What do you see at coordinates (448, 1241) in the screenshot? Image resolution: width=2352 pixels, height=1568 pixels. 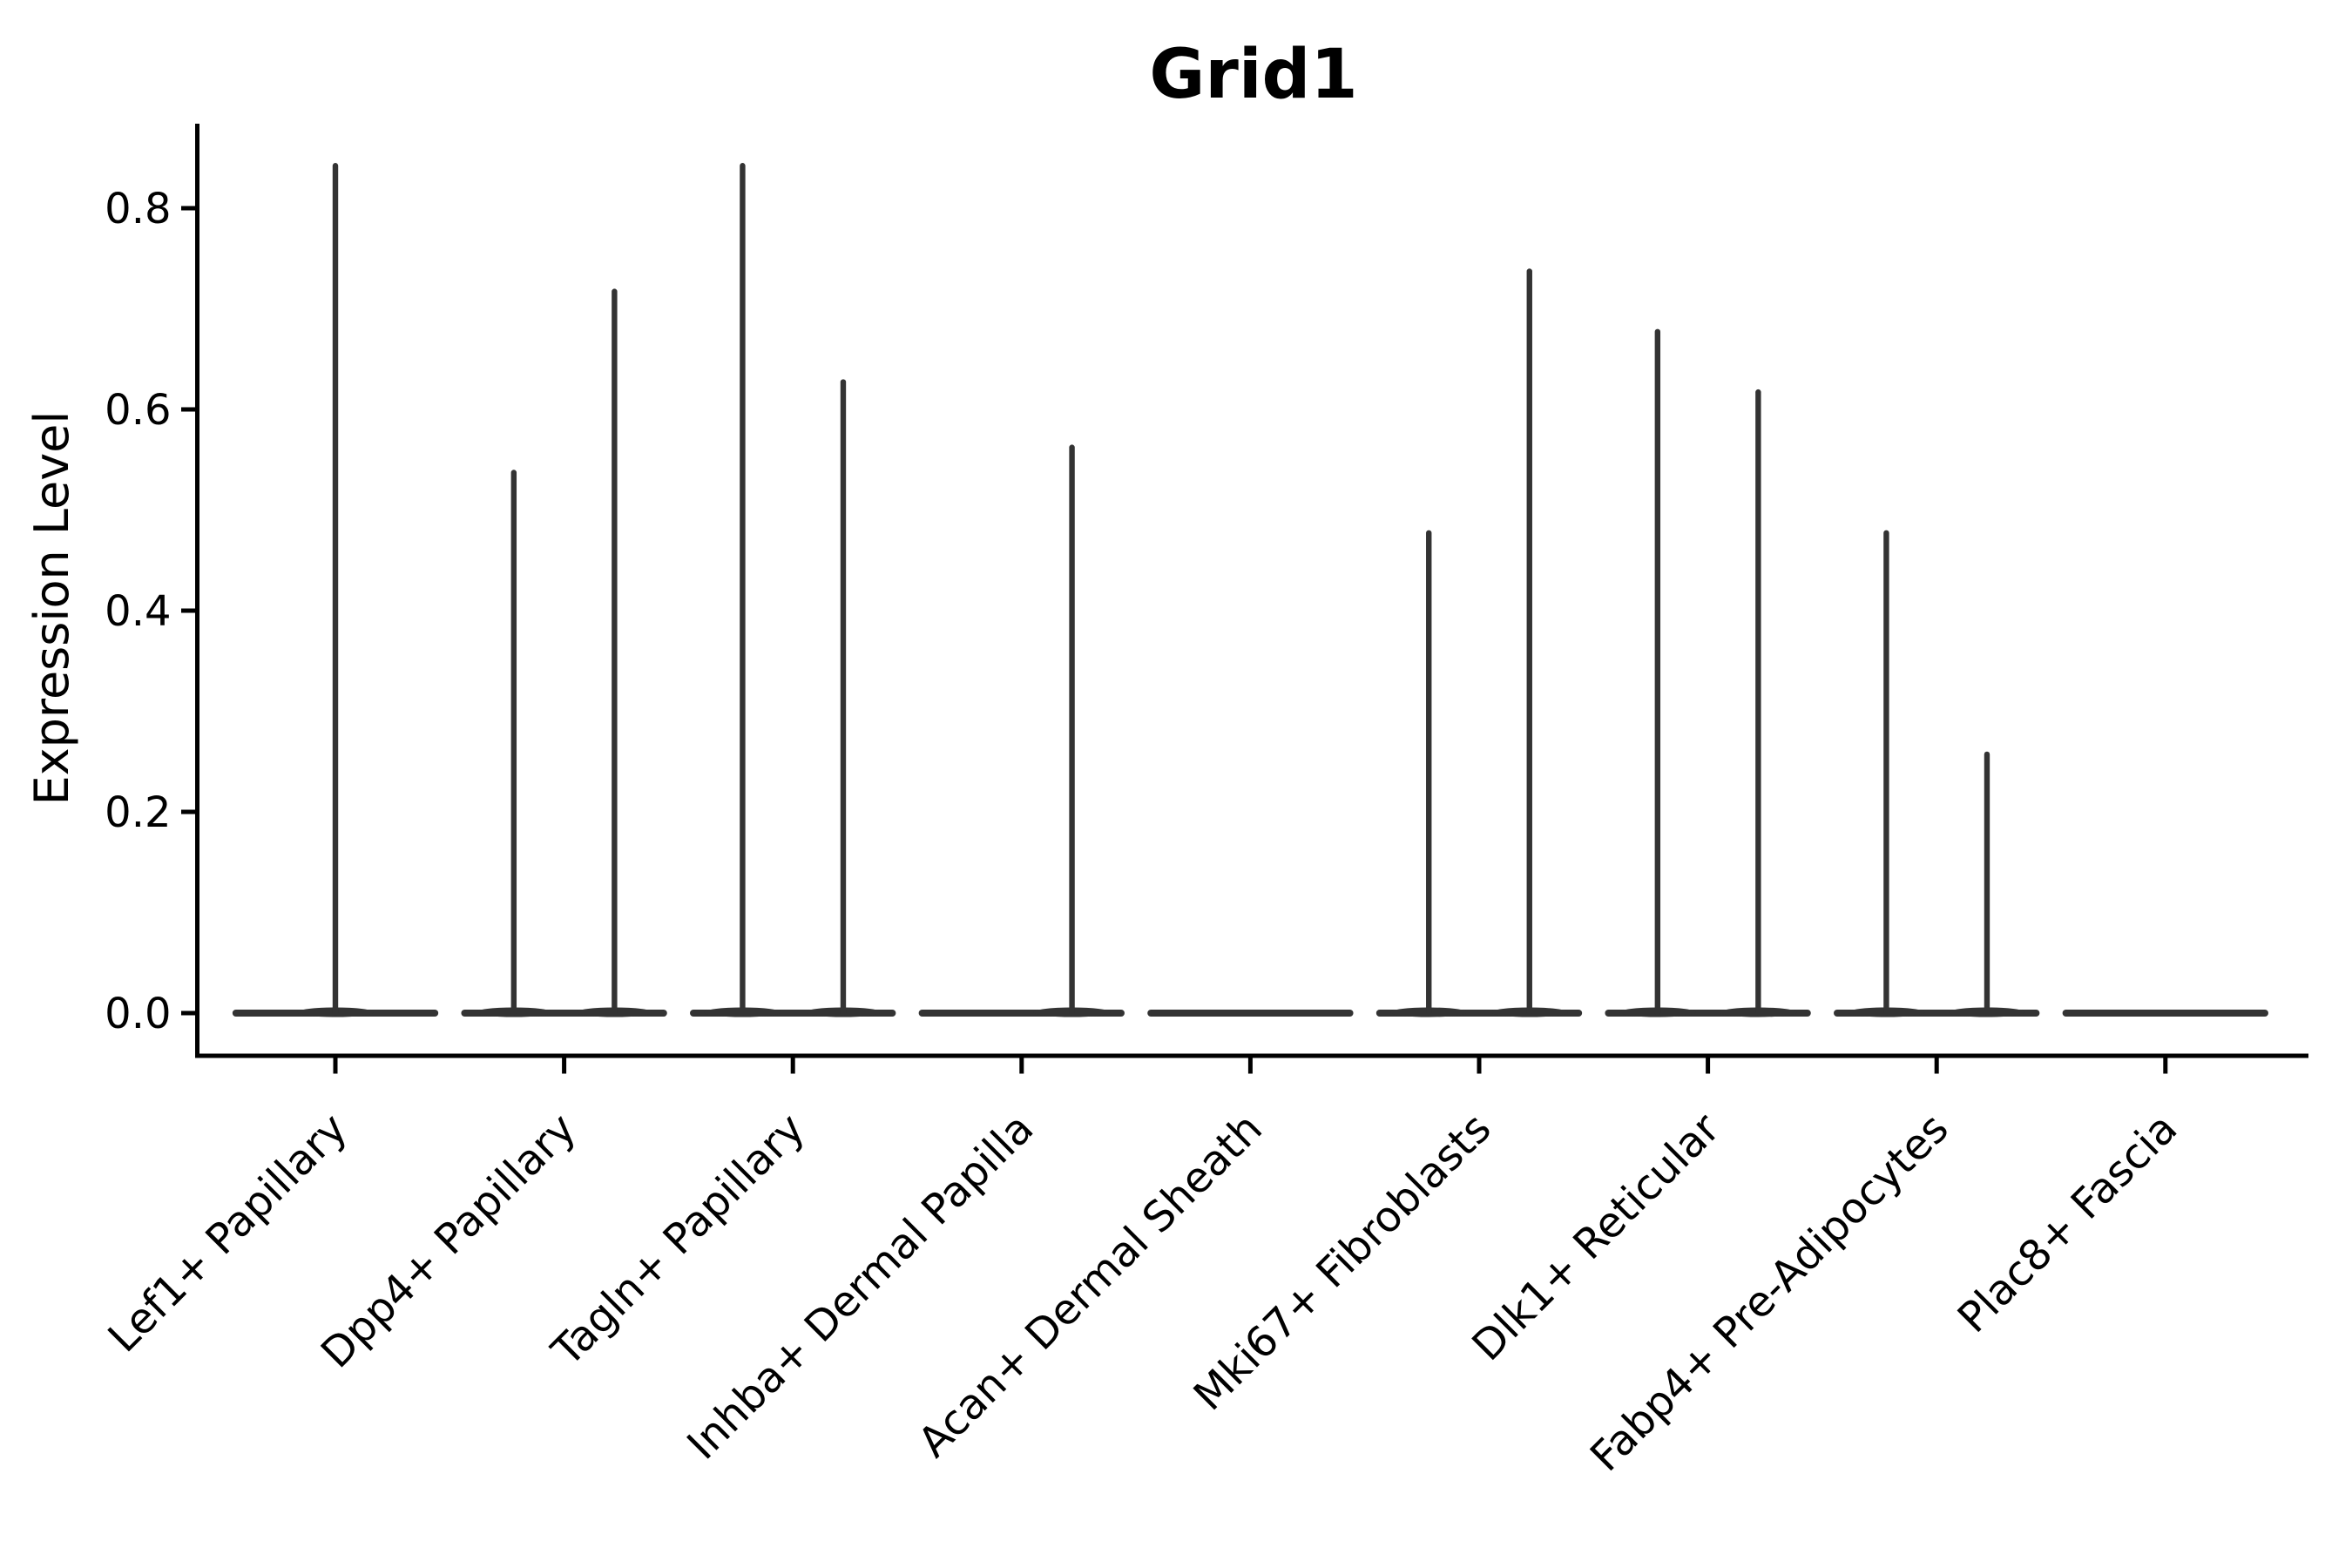 I see `x-axis-tick-label: Dpp4+ Papillary` at bounding box center [448, 1241].